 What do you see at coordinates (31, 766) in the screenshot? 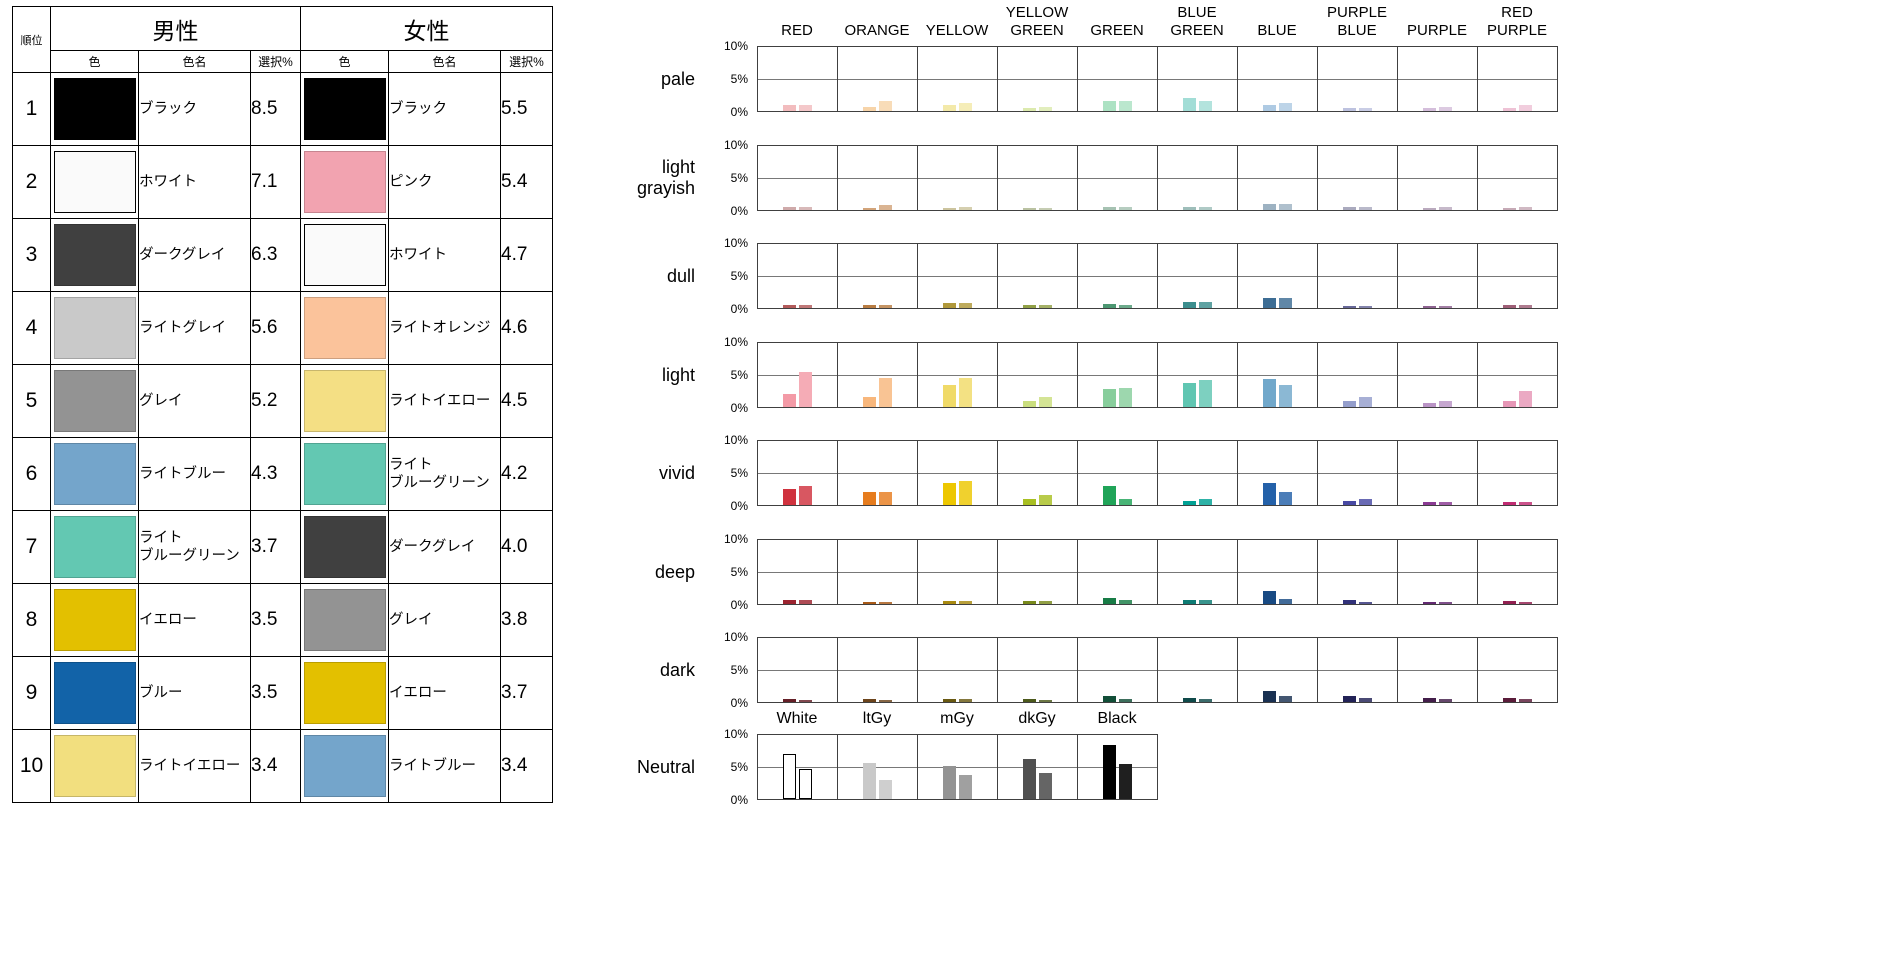
I see `rank-cell: 10` at bounding box center [31, 766].